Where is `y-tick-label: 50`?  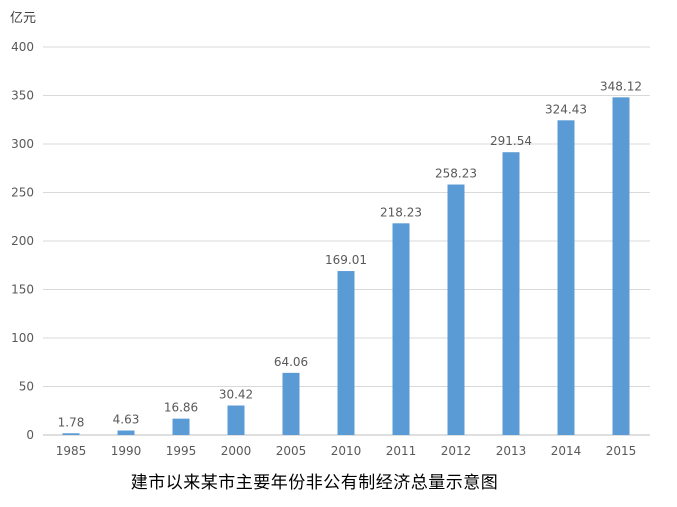 y-tick-label: 50 is located at coordinates (26, 387).